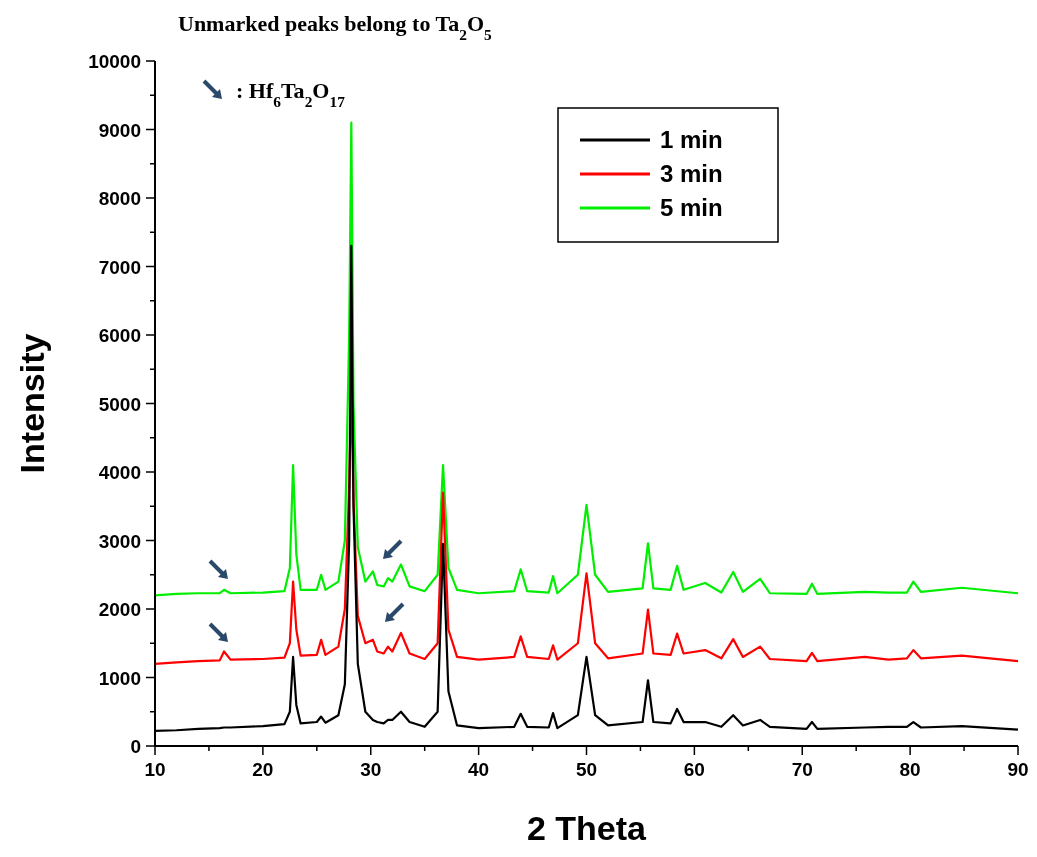 The height and width of the screenshot is (857, 1037). I want to click on x-tick-label: 20, so click(263, 769).